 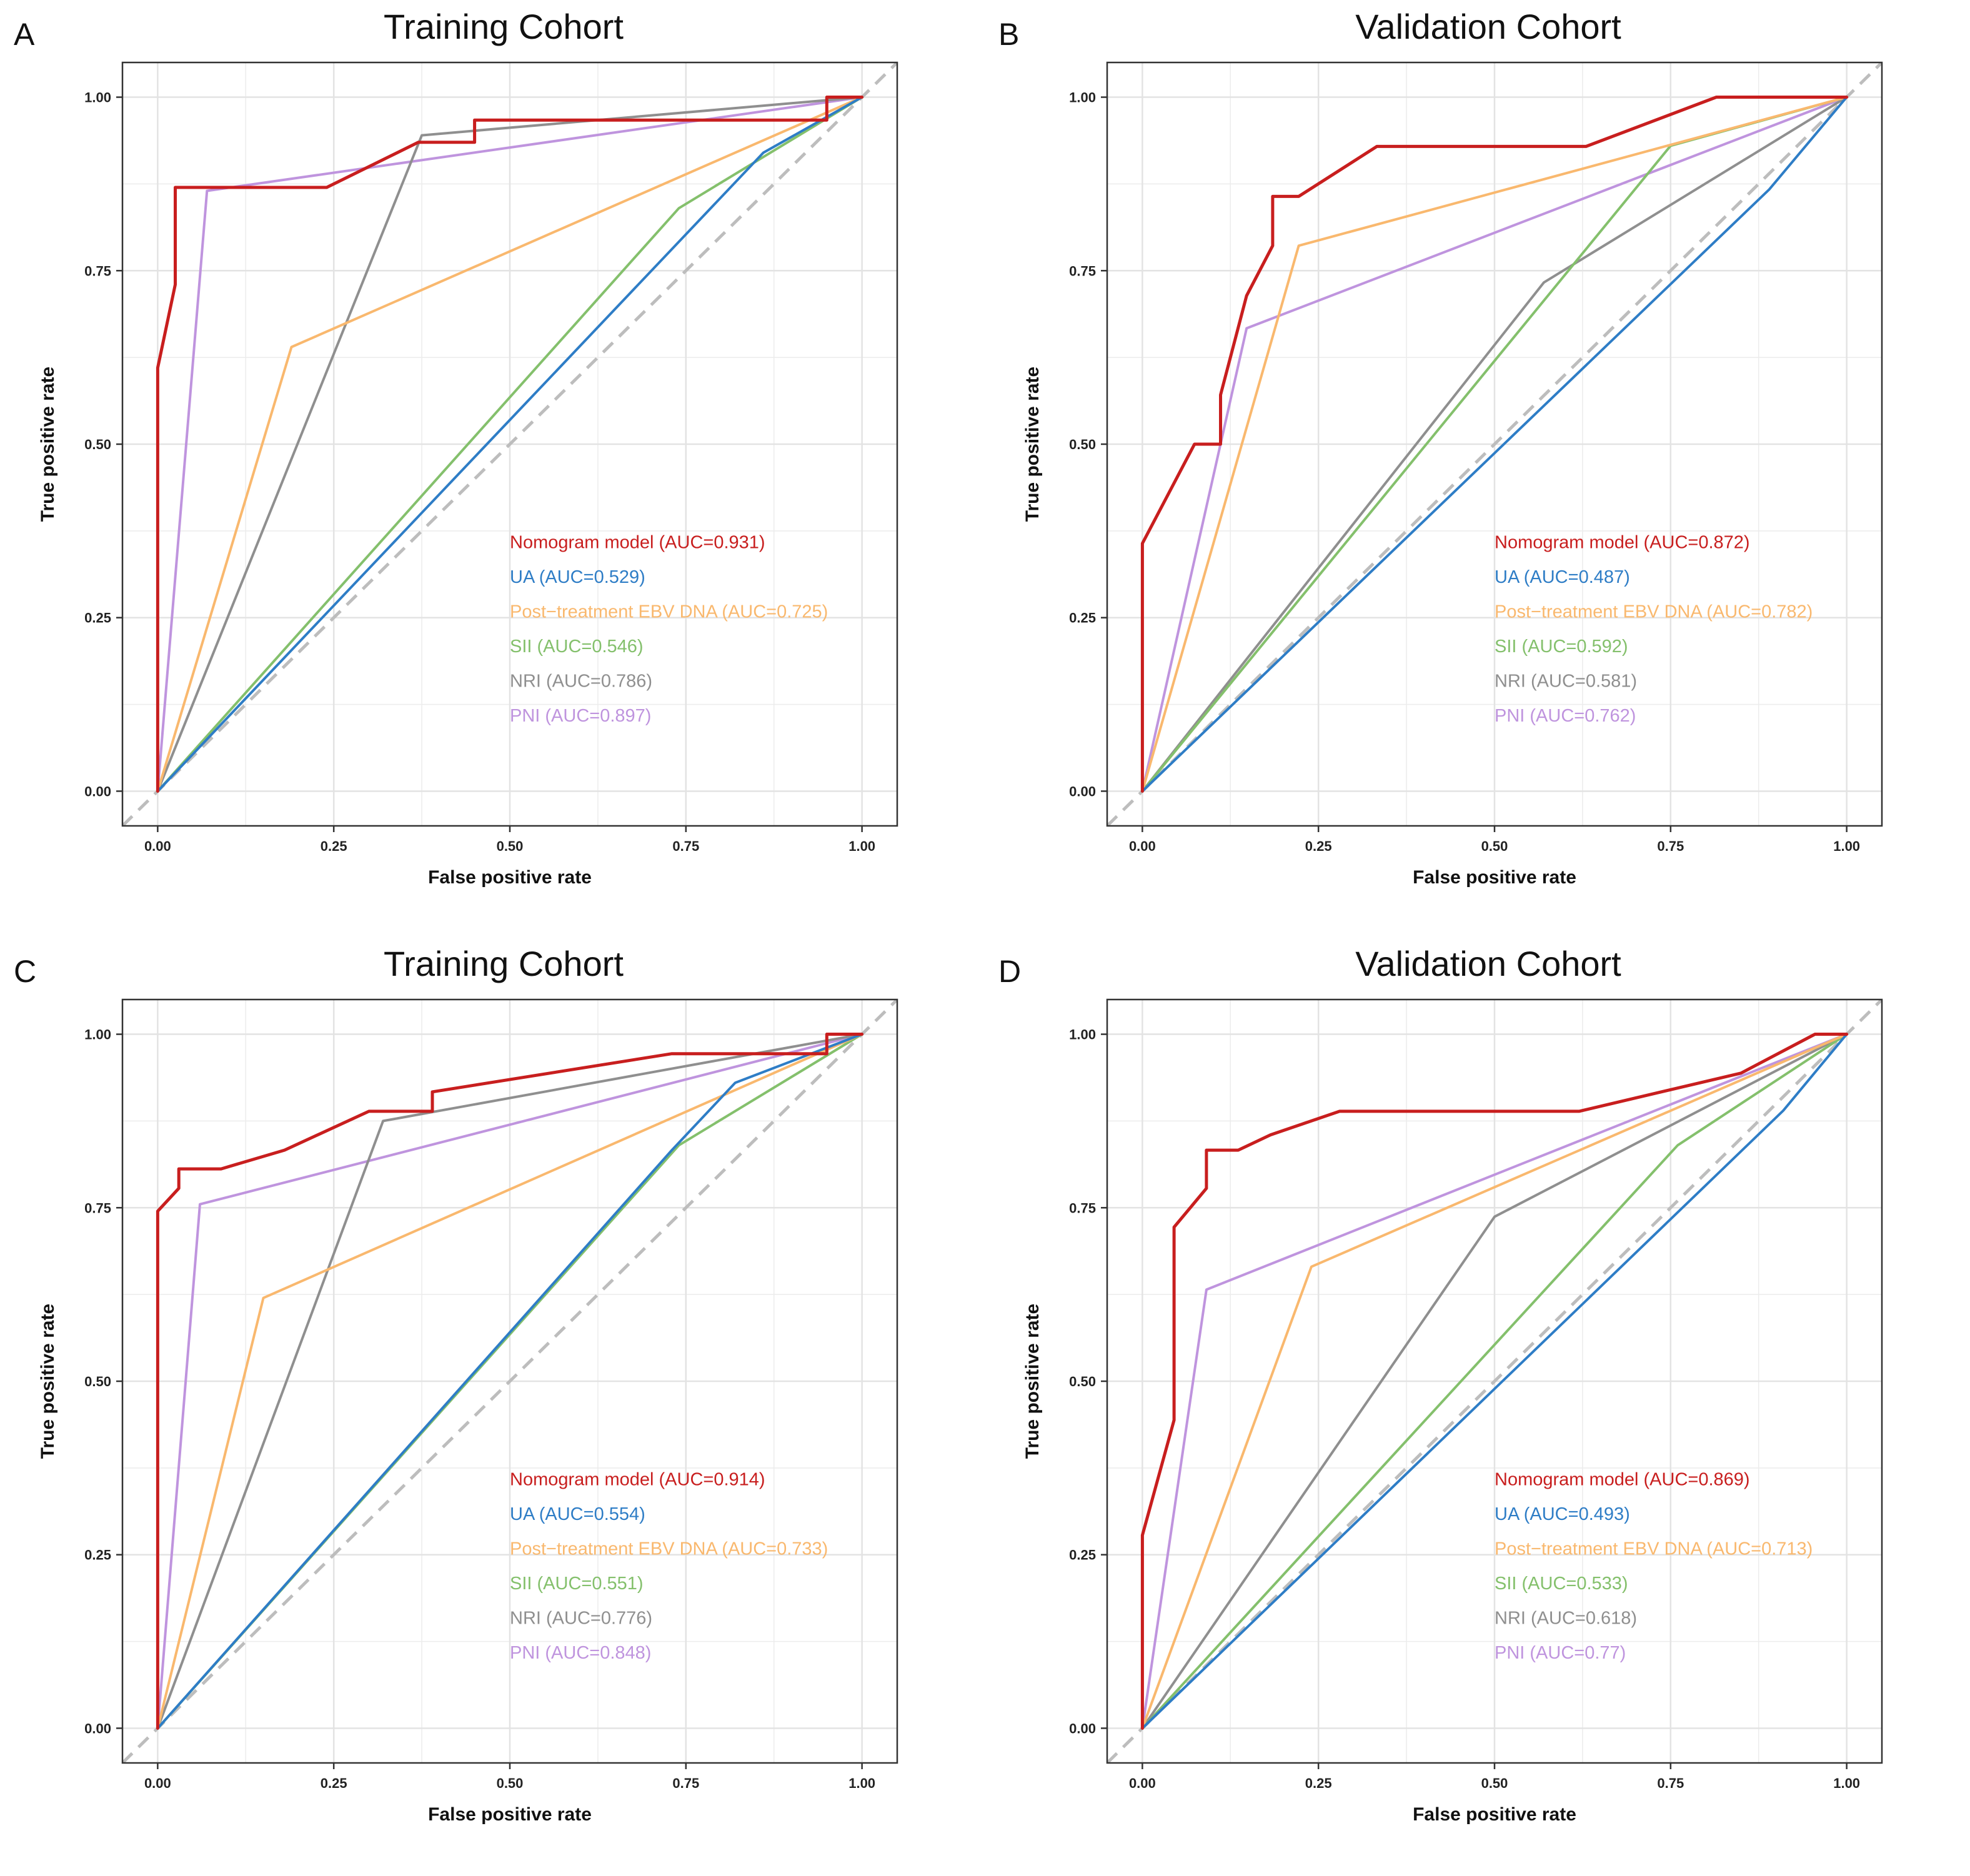 I want to click on legend-entry-post-treatment-ebv-dna: Post−treatment EBV DNA (AUC=0.713), so click(x=1654, y=1549).